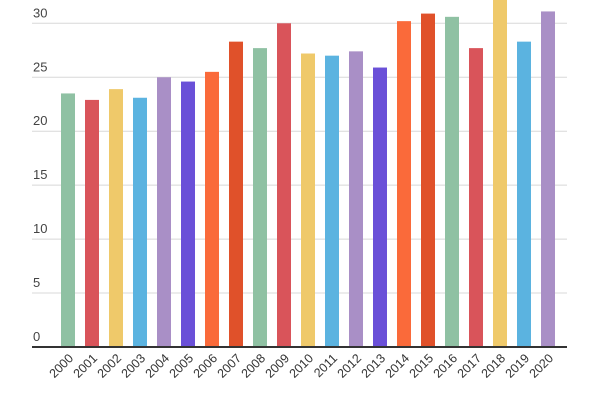 This screenshot has width=600, height=400. What do you see at coordinates (206, 366) in the screenshot?
I see `x-tick-label: 2006` at bounding box center [206, 366].